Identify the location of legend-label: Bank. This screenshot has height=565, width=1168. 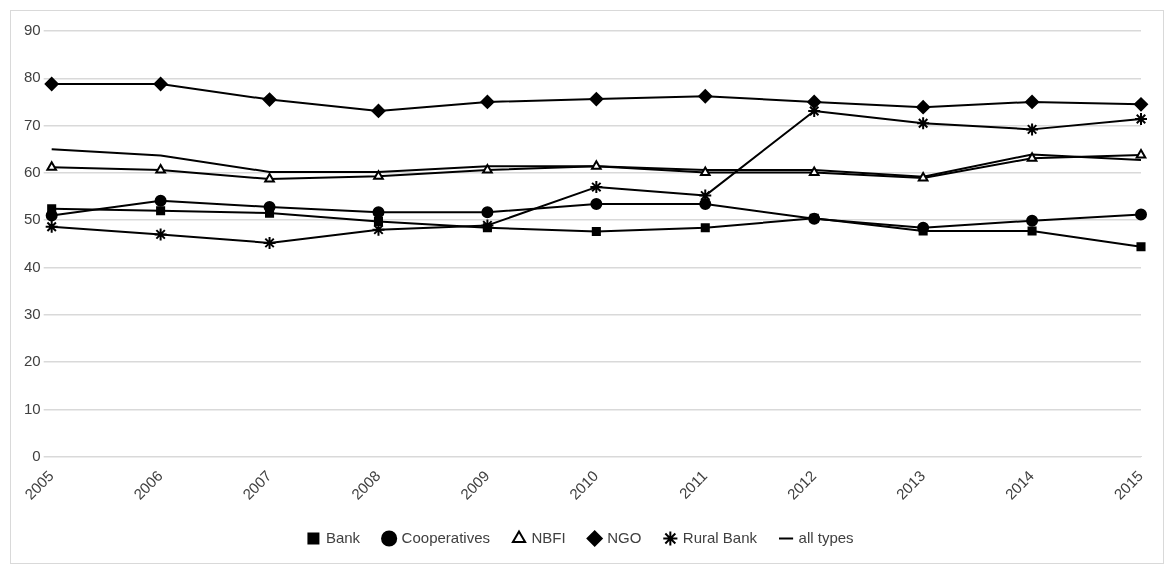
(343, 537).